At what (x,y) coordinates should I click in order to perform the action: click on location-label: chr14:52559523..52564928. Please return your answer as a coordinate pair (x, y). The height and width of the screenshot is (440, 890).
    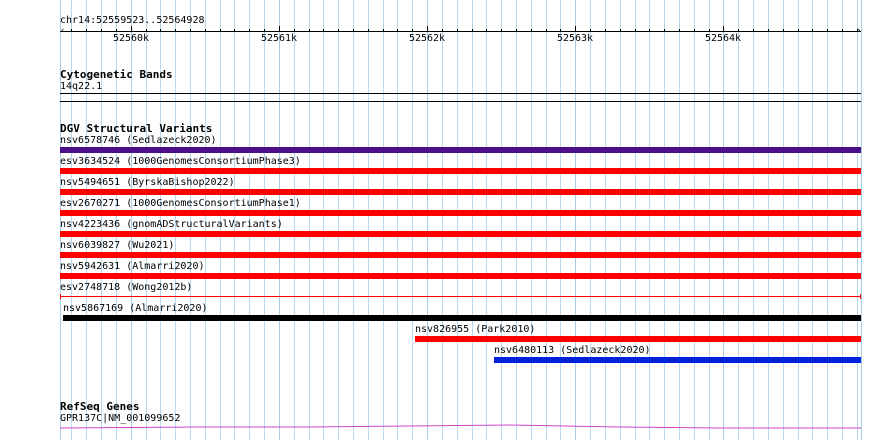
    Looking at the image, I should click on (132, 20).